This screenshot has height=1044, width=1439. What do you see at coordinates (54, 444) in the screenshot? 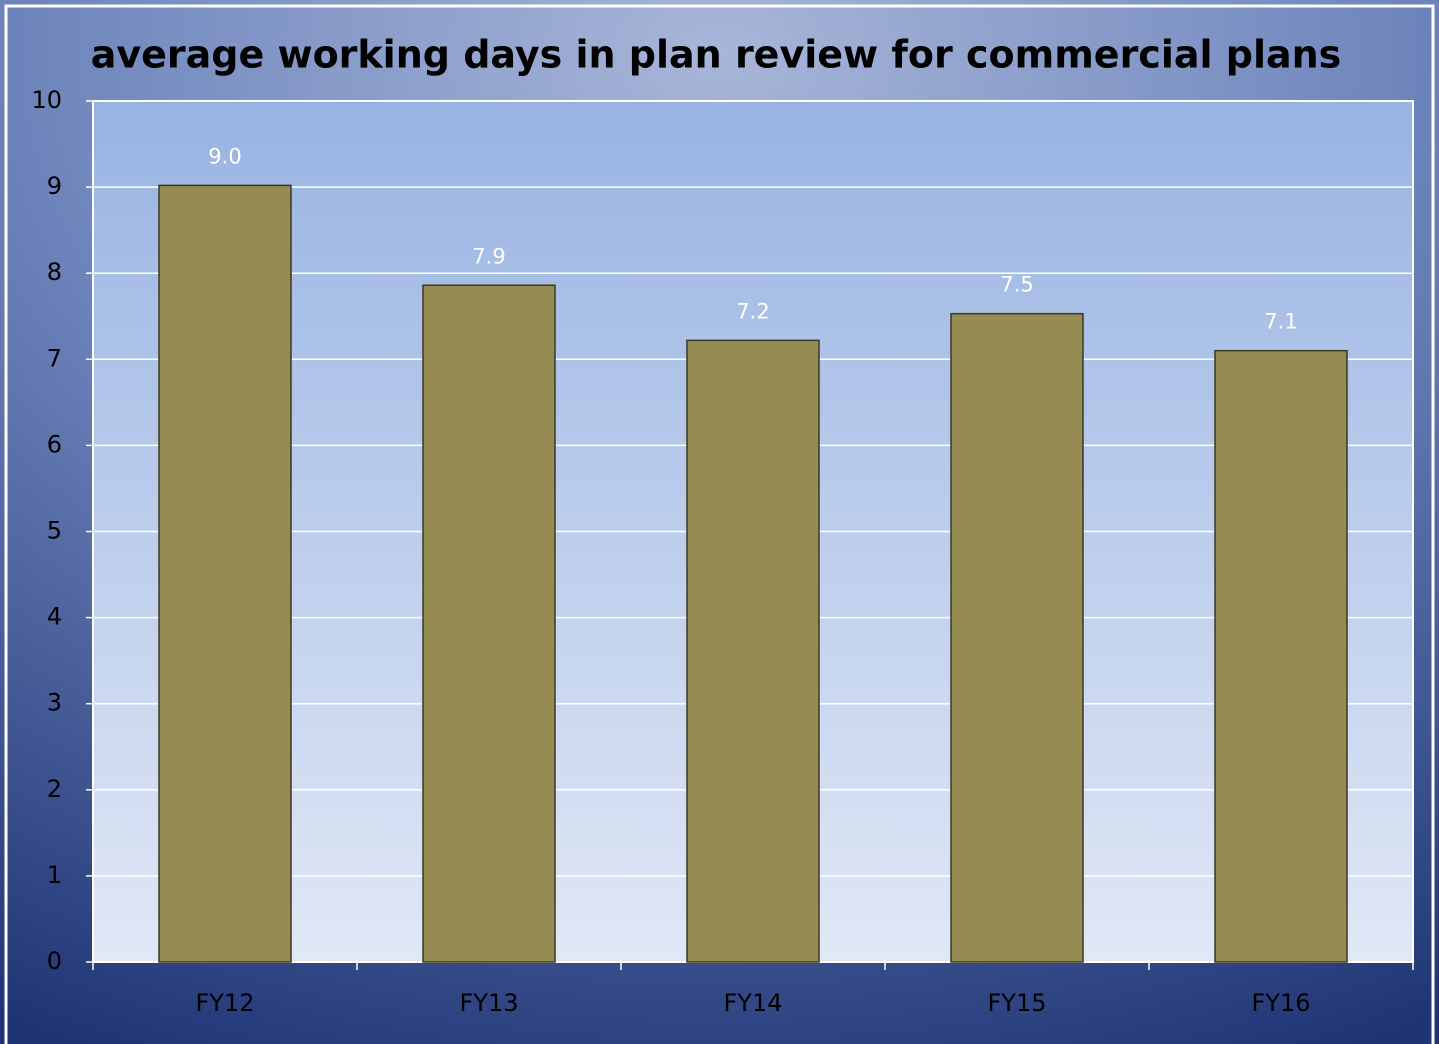
I see `y-tick-label: 6` at bounding box center [54, 444].